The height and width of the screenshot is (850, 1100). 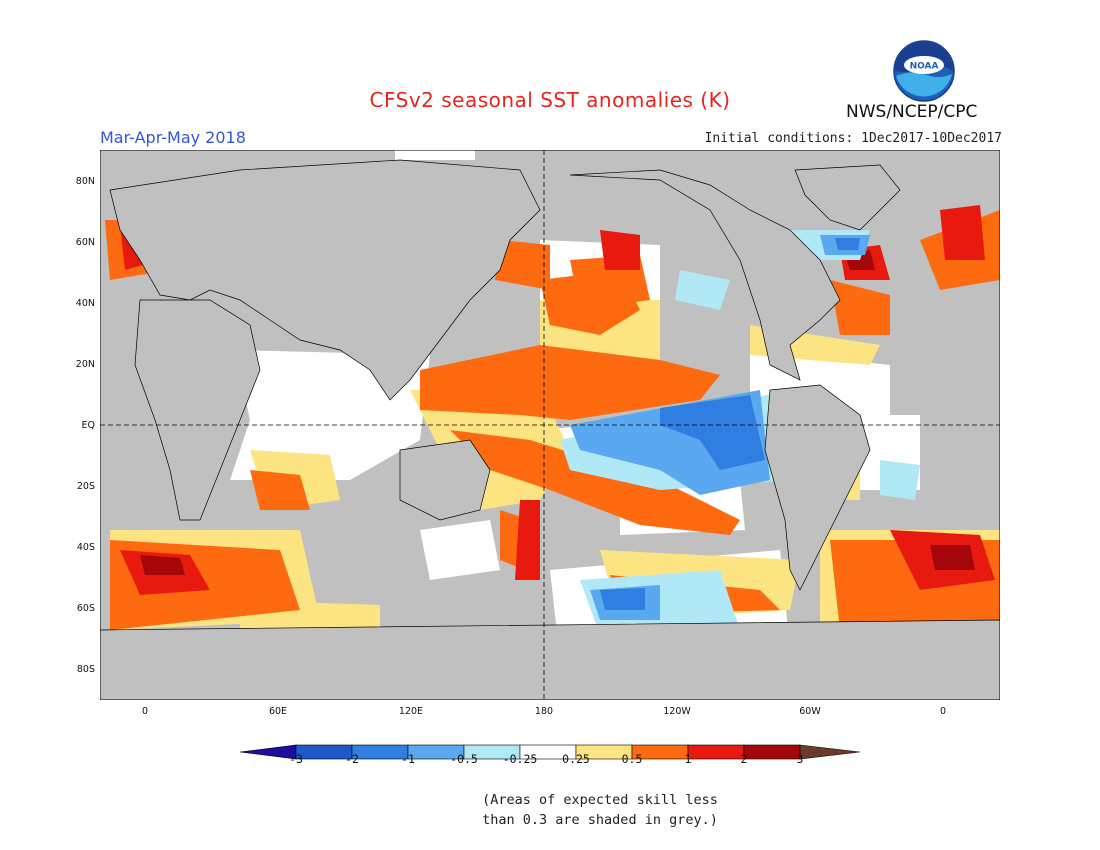 What do you see at coordinates (688, 759) in the screenshot?
I see `colorbar-label: 1` at bounding box center [688, 759].